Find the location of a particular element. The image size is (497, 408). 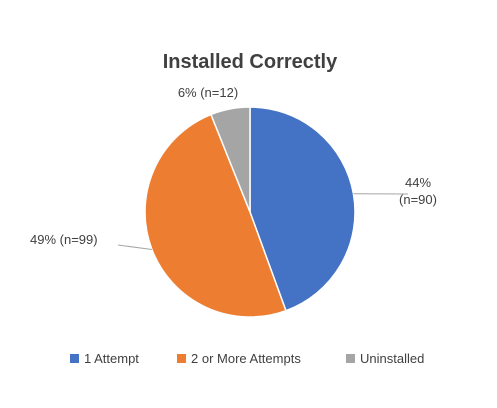

legend-label-2-or-more-attempts: 2 or More Attempts is located at coordinates (246, 358).